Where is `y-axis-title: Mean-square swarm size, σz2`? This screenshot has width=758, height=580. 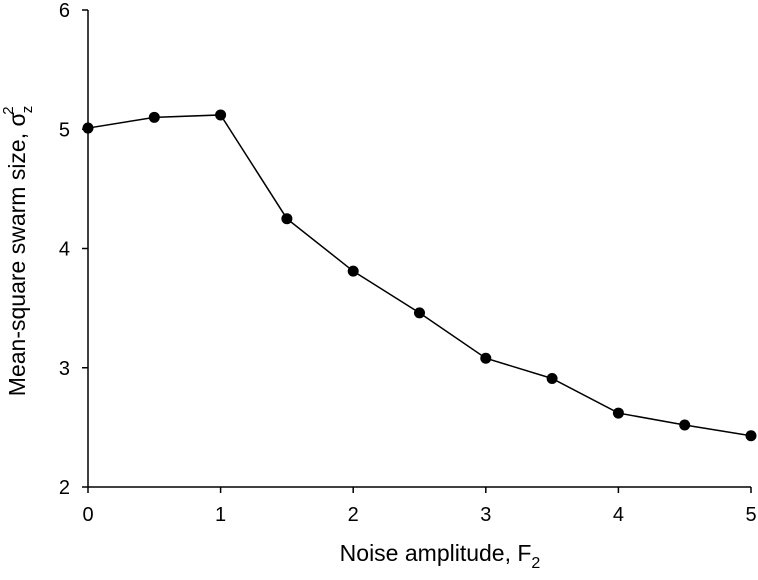
y-axis-title: Mean-square swarm size, σz2 is located at coordinates (18, 251).